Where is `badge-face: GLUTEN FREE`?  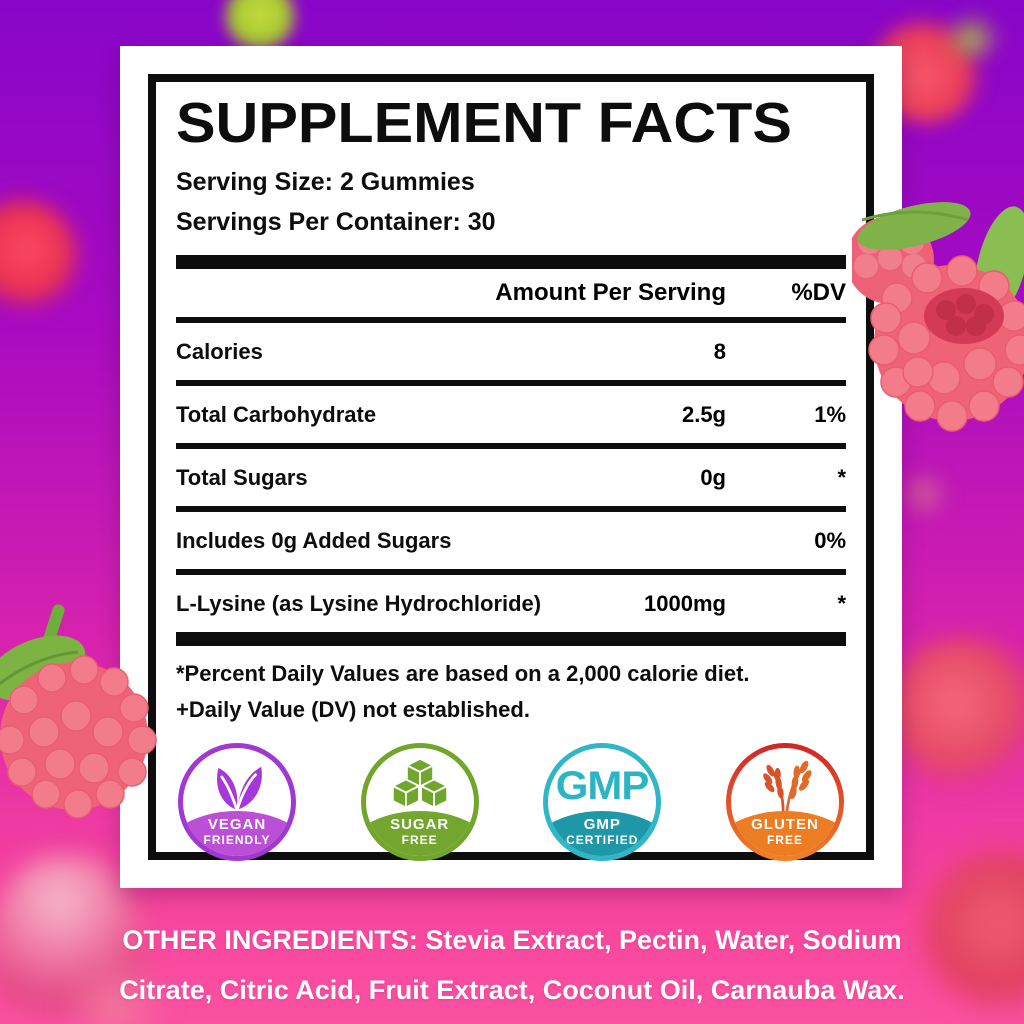 badge-face: GLUTEN FREE is located at coordinates (784, 802).